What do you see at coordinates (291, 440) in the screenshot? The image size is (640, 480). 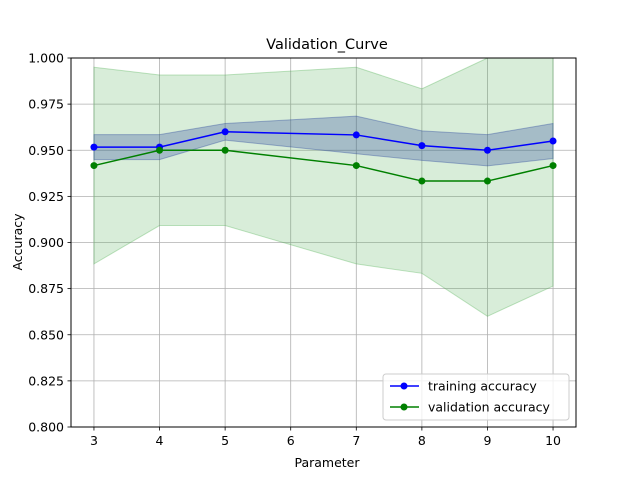 I see `x-tick-label: 6` at bounding box center [291, 440].